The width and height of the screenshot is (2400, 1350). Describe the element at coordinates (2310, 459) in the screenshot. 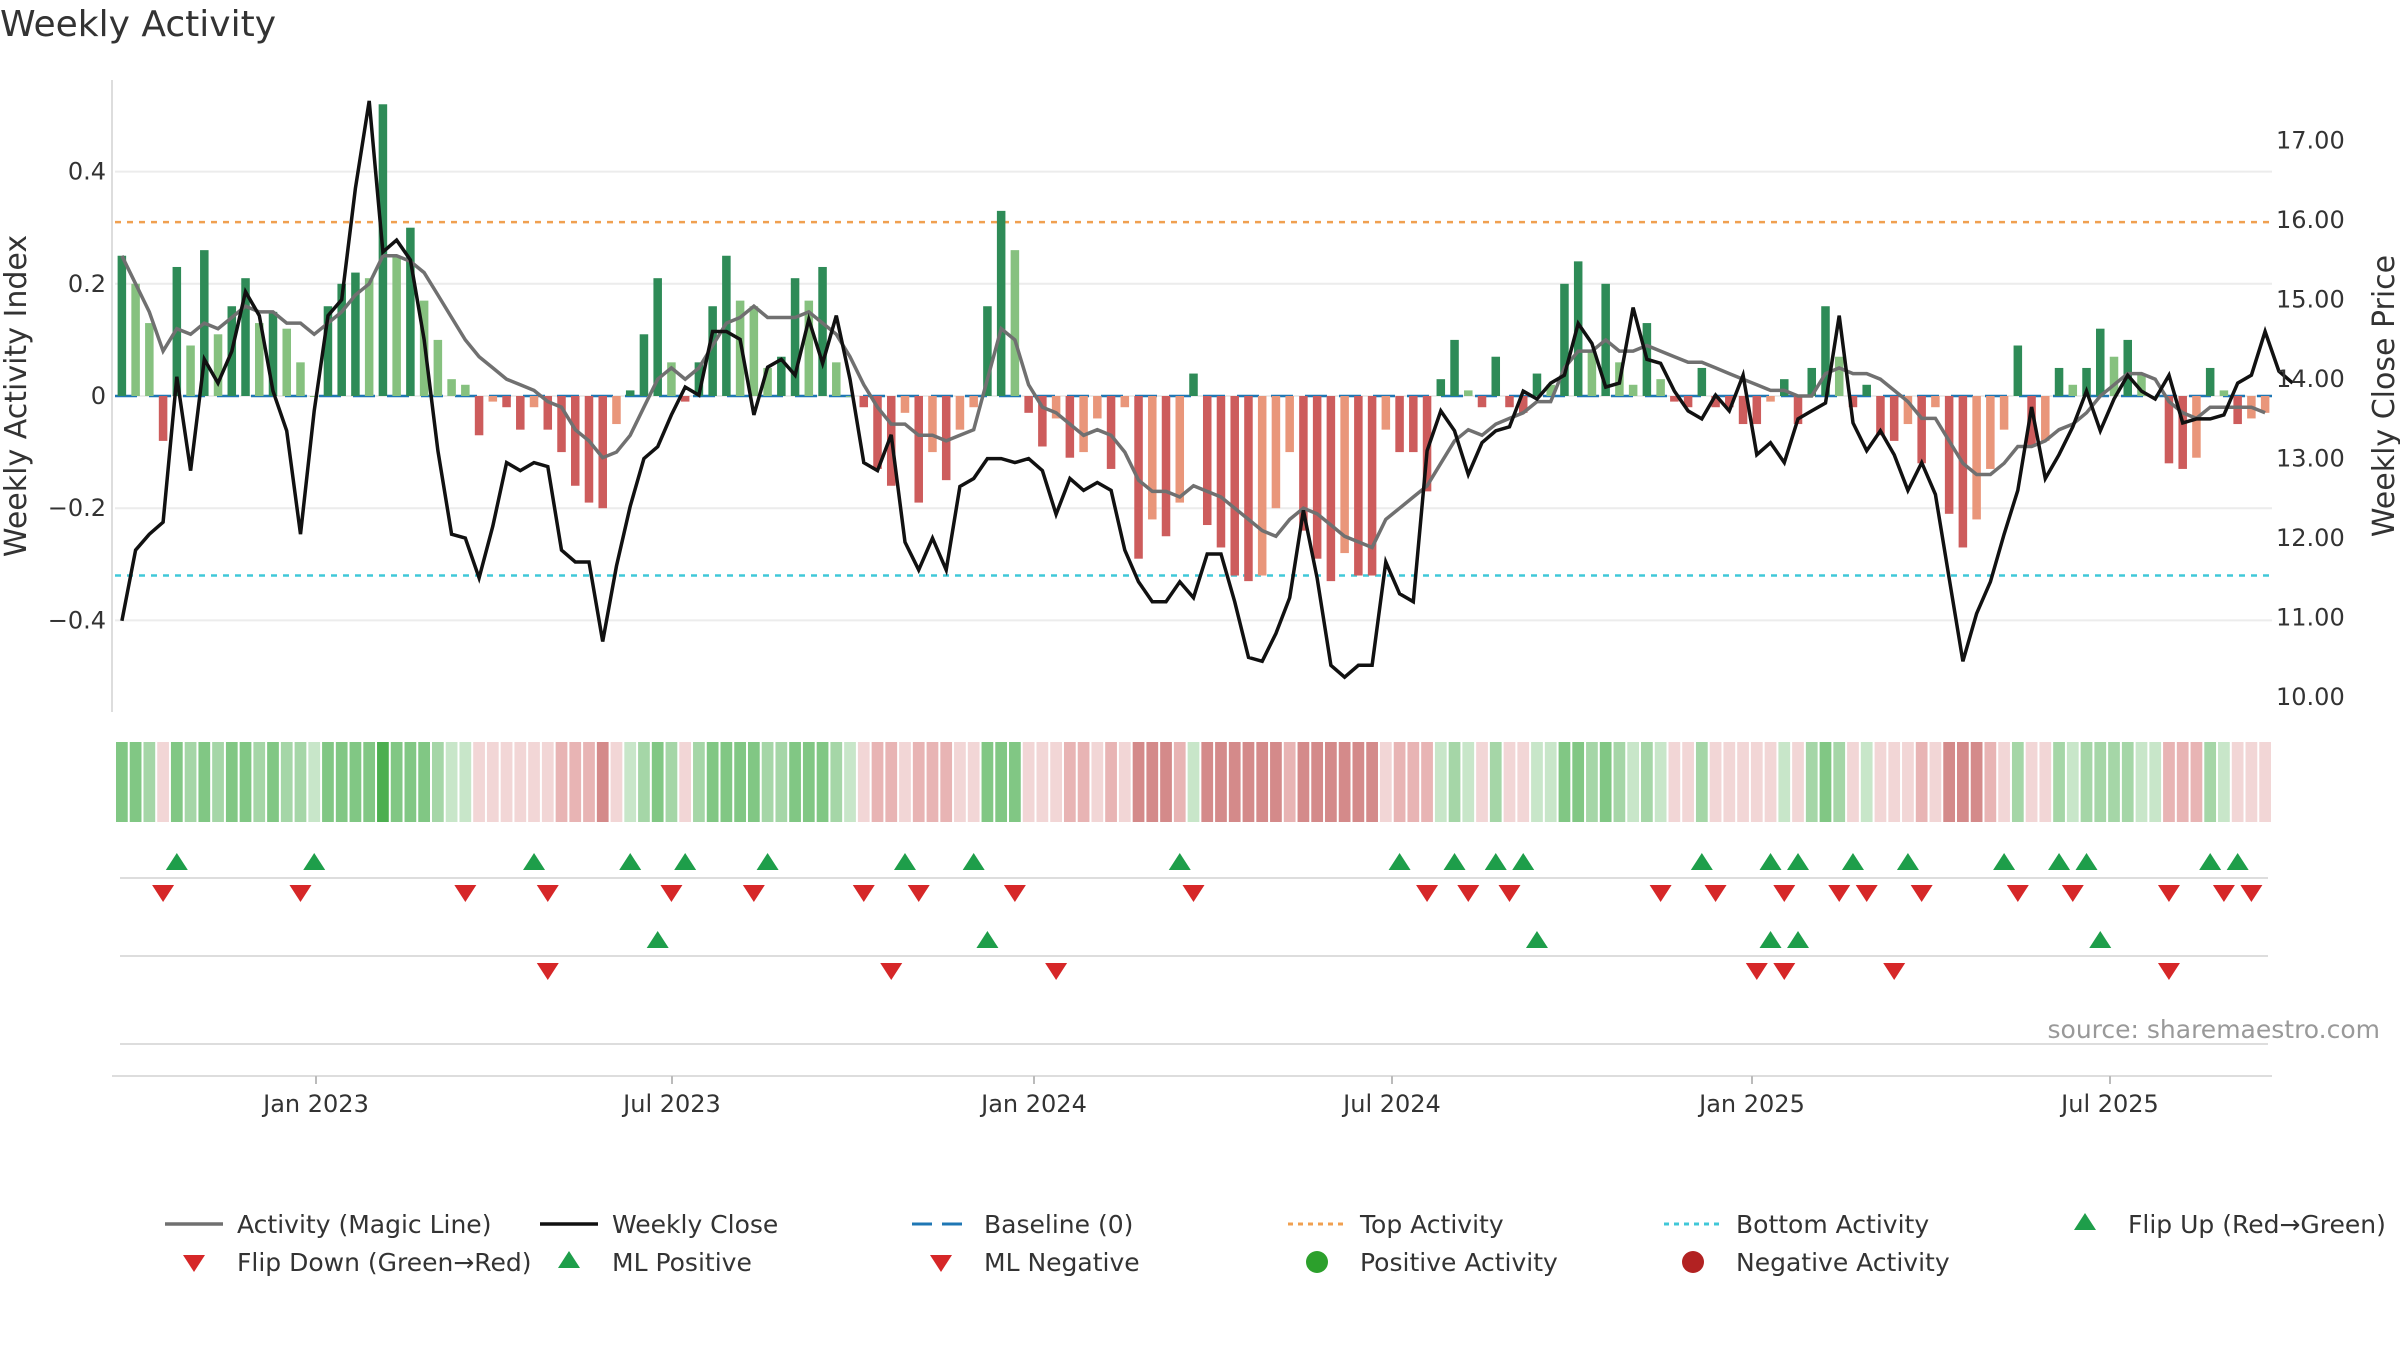

I see `y-right-tick-label: 13.00` at that location.